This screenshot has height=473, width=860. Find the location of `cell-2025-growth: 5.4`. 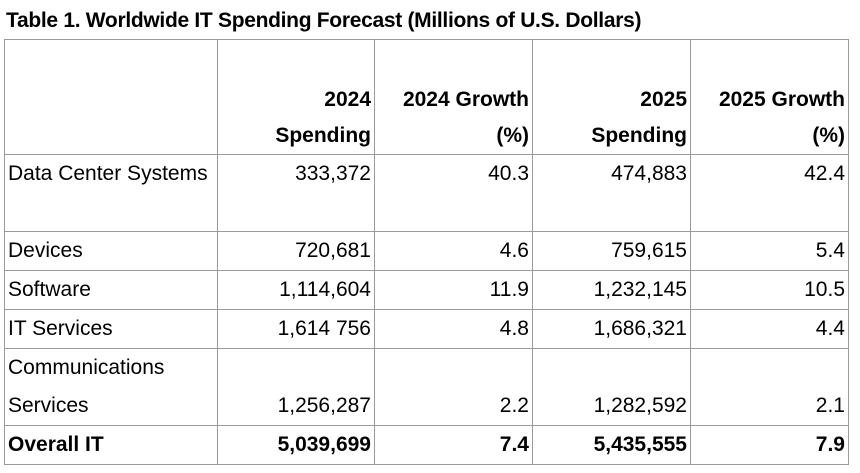

cell-2025-growth: 5.4 is located at coordinates (769, 251).